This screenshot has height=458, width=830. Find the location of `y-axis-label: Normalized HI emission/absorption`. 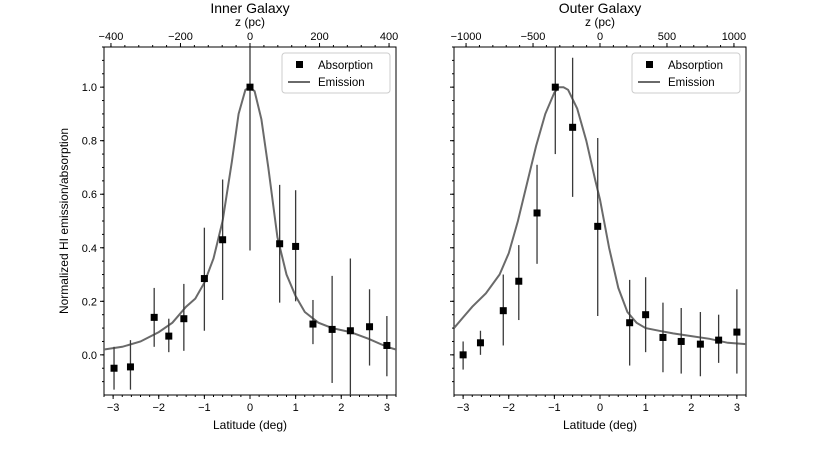

y-axis-label: Normalized HI emission/absorption is located at coordinates (64, 221).